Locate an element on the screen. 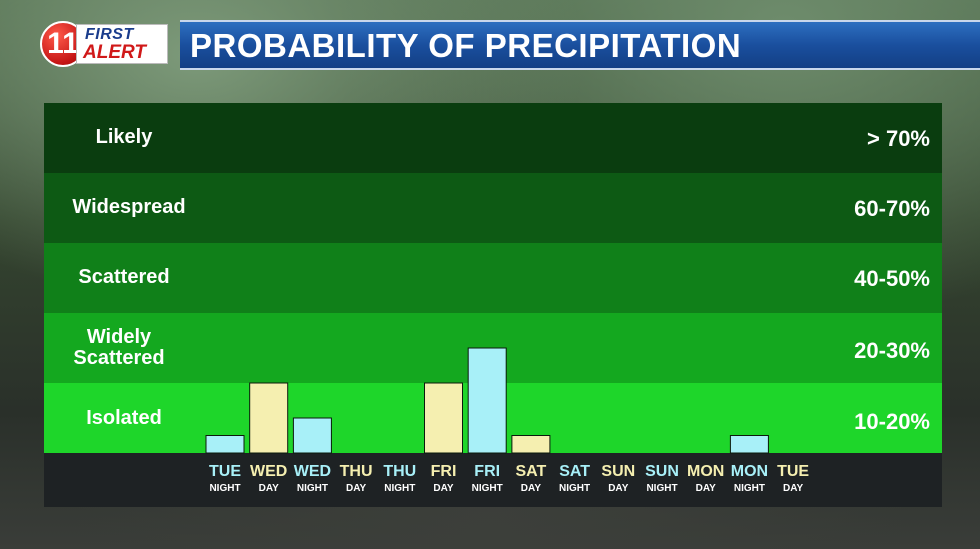  page-title: PROBABILITY OF PRECIPITATION is located at coordinates (466, 45).